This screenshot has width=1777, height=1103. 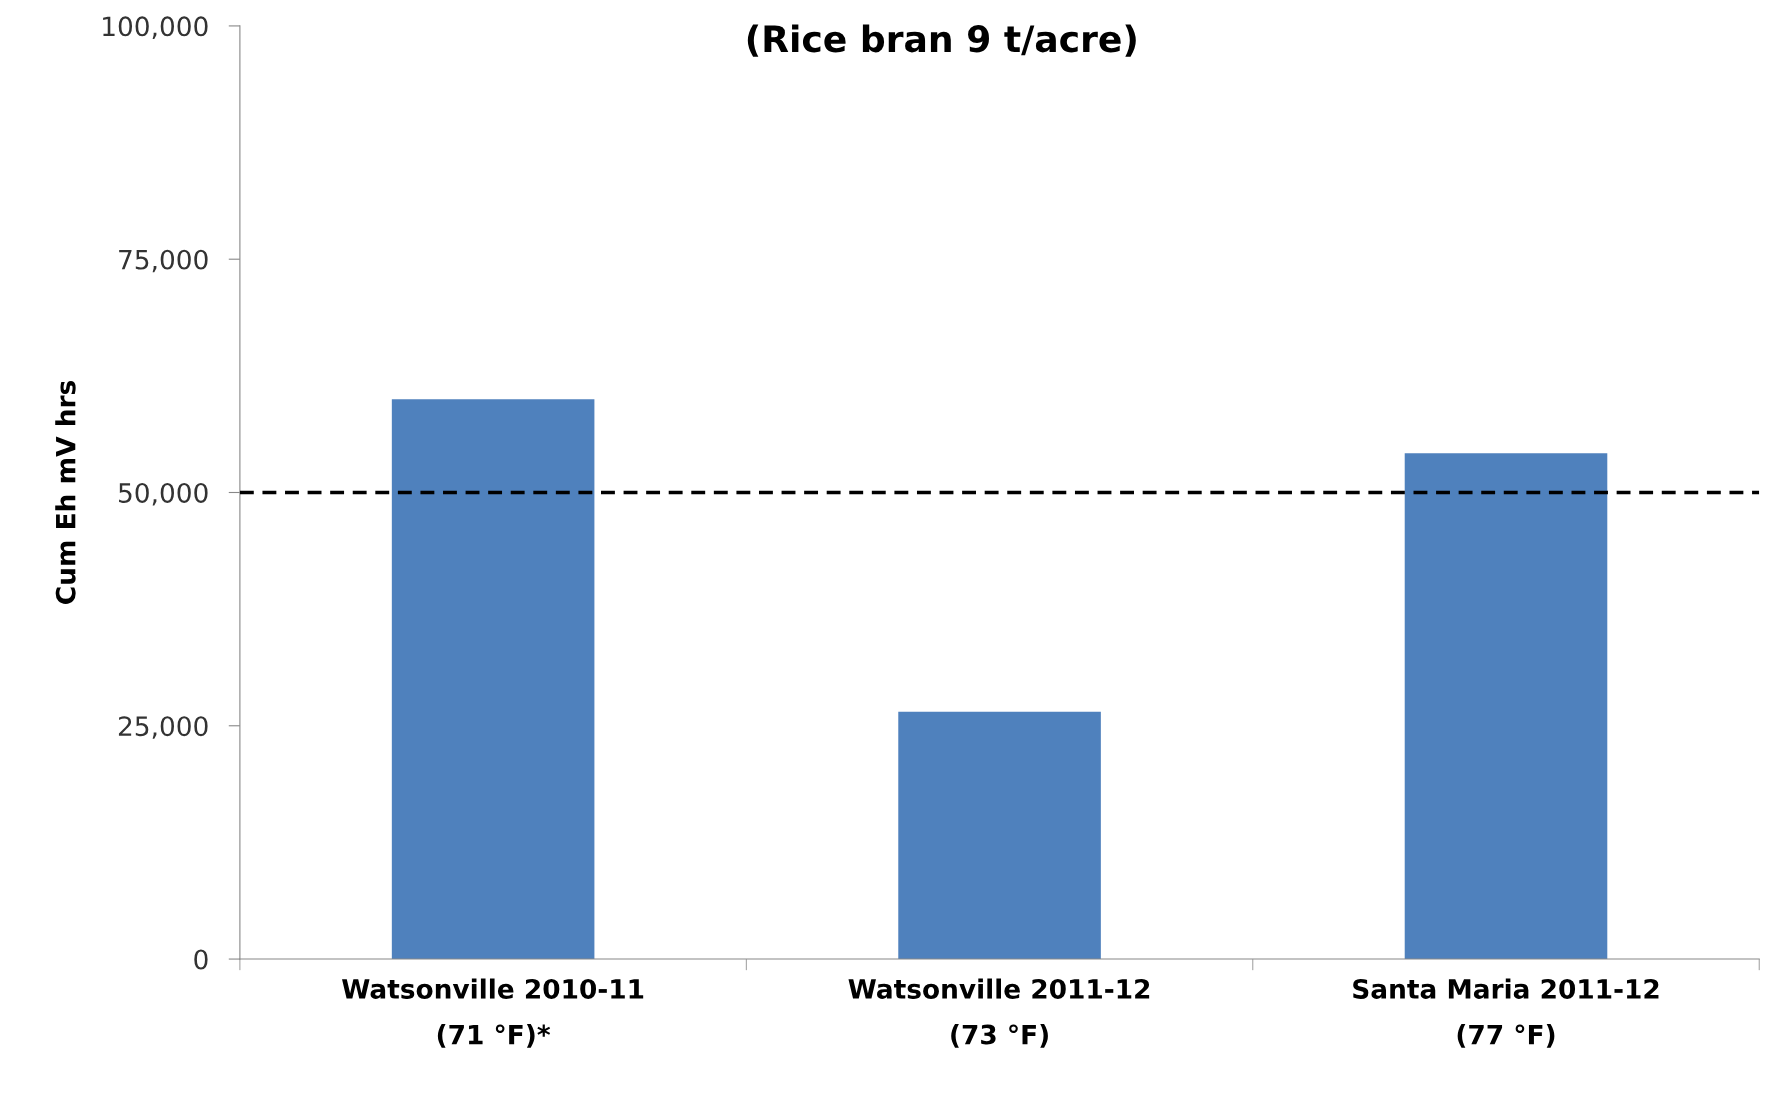 I want to click on x-tick-label: Santa Maria 2011-12 (77 °F), so click(x=1506, y=1013).